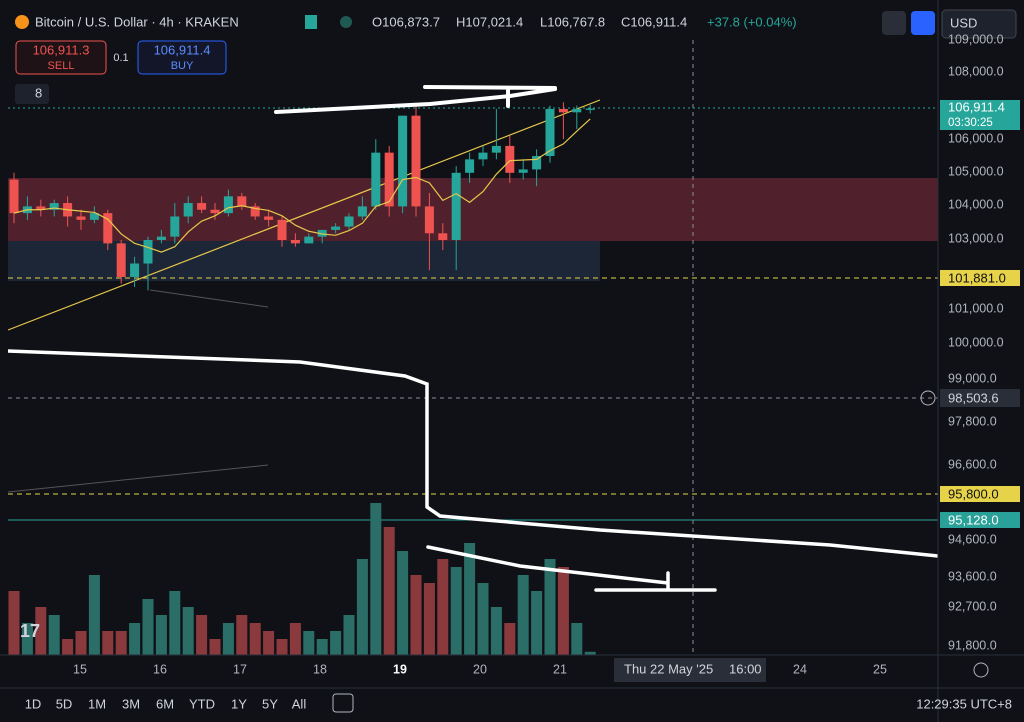 Image resolution: width=1024 pixels, height=722 pixels. What do you see at coordinates (38, 92) in the screenshot?
I see `indicators-count: 8` at bounding box center [38, 92].